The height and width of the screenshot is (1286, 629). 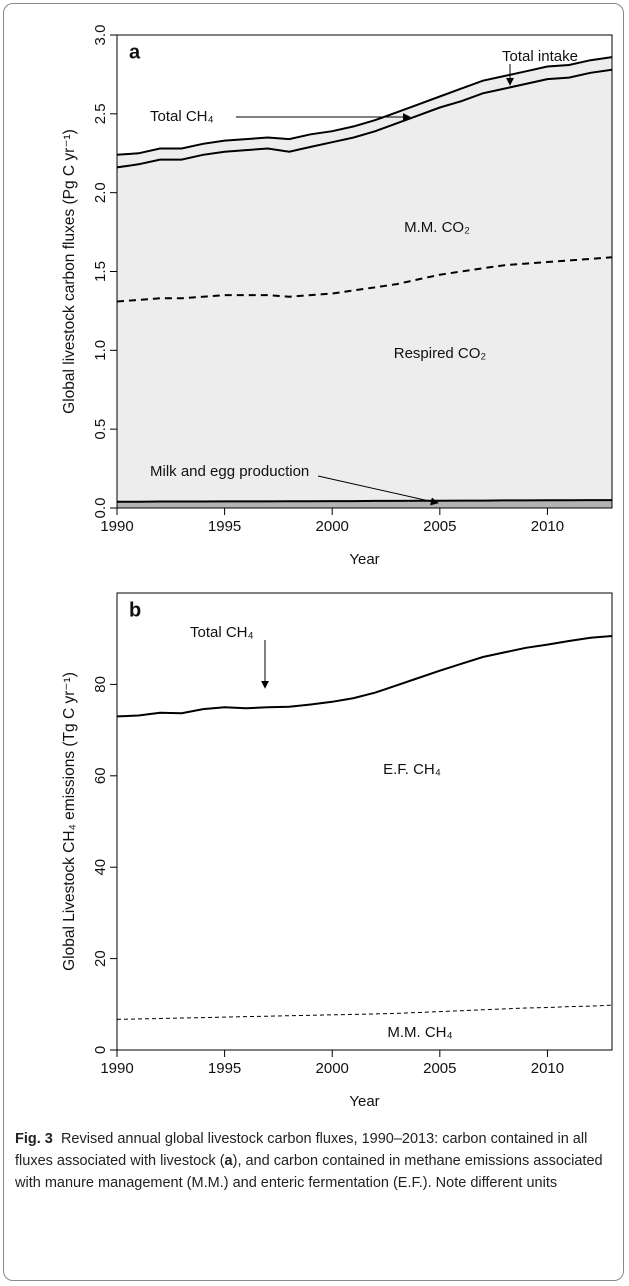 I want to click on y-tick-label: 2.5, so click(x=100, y=113).